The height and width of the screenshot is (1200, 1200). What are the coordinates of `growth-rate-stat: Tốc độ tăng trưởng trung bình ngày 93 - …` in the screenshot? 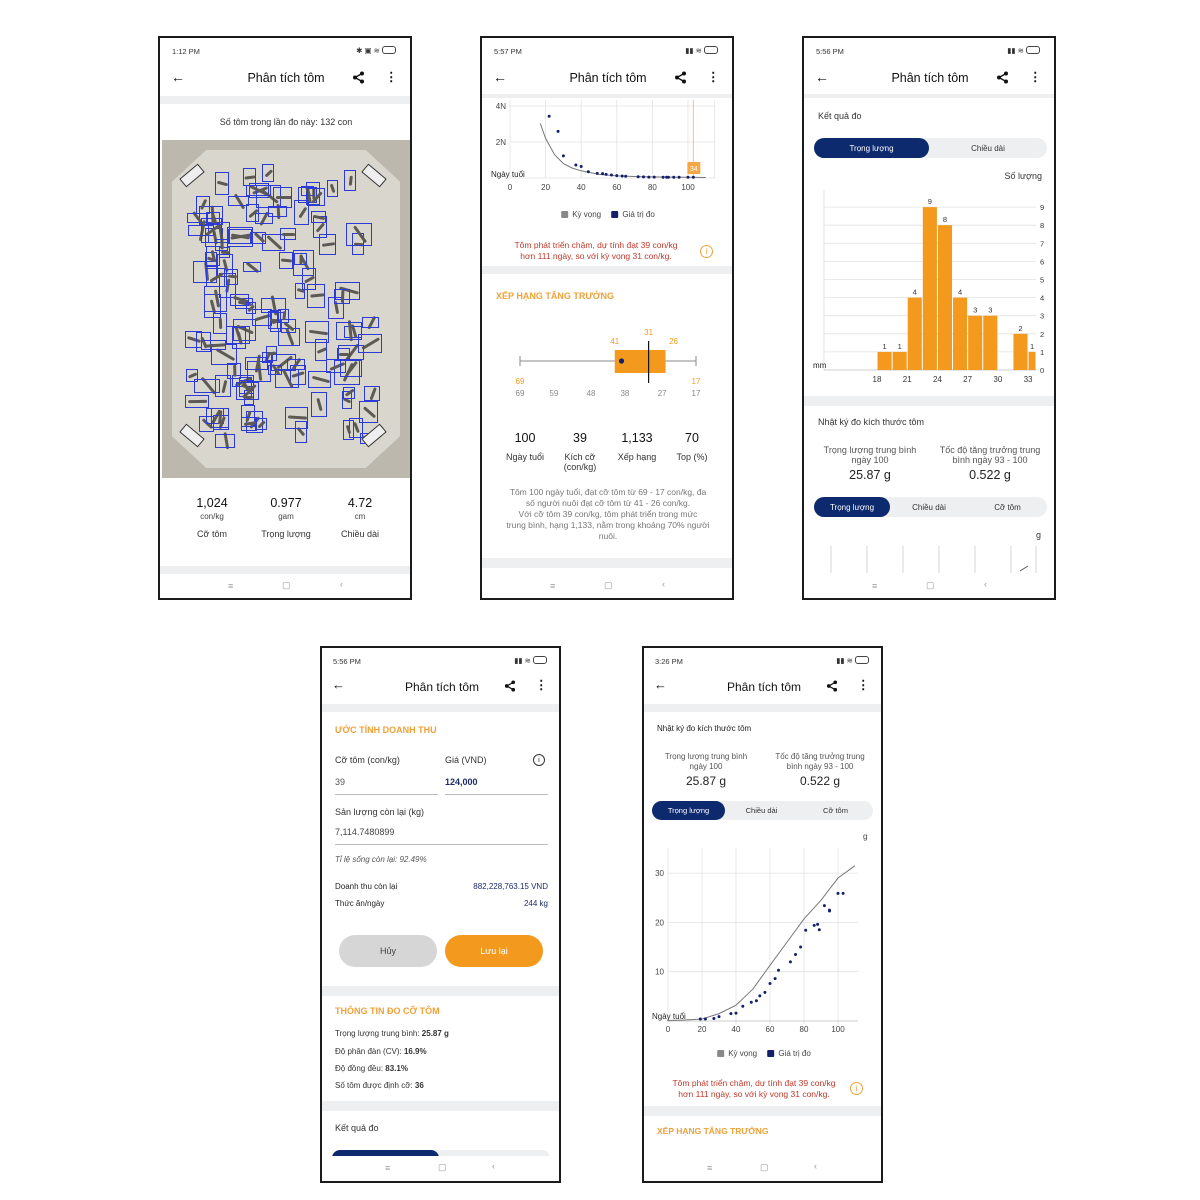 It's located at (990, 463).